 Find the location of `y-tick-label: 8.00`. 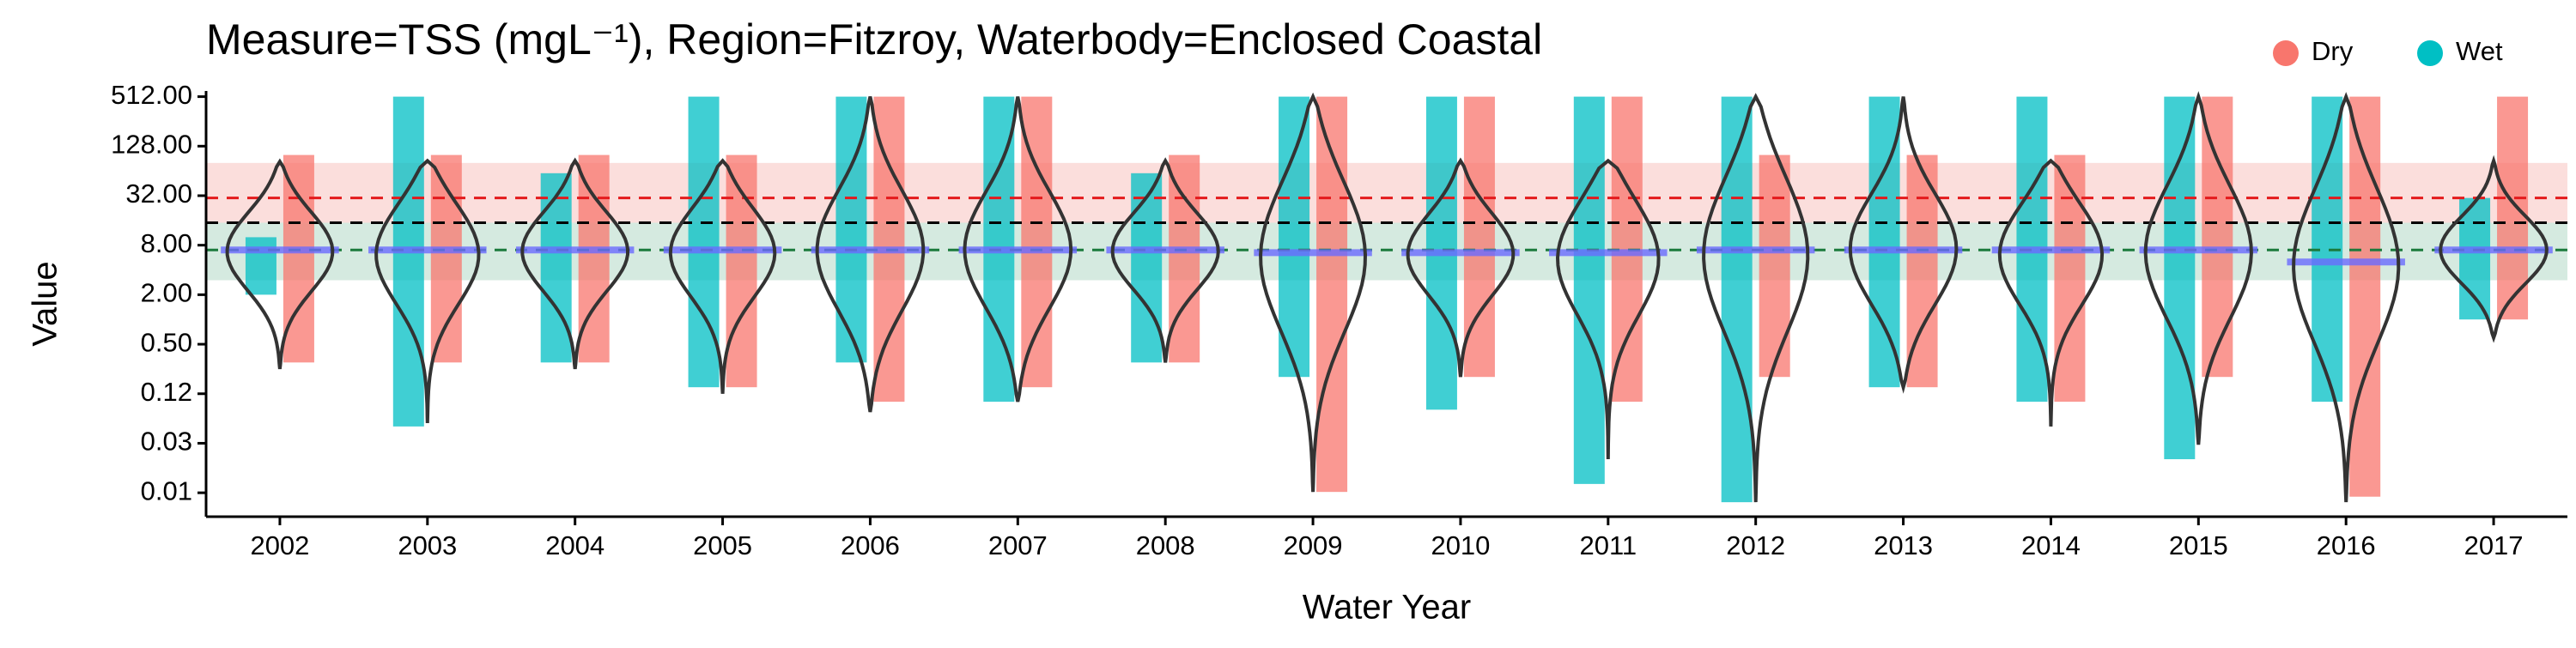

y-tick-label: 8.00 is located at coordinates (166, 243).